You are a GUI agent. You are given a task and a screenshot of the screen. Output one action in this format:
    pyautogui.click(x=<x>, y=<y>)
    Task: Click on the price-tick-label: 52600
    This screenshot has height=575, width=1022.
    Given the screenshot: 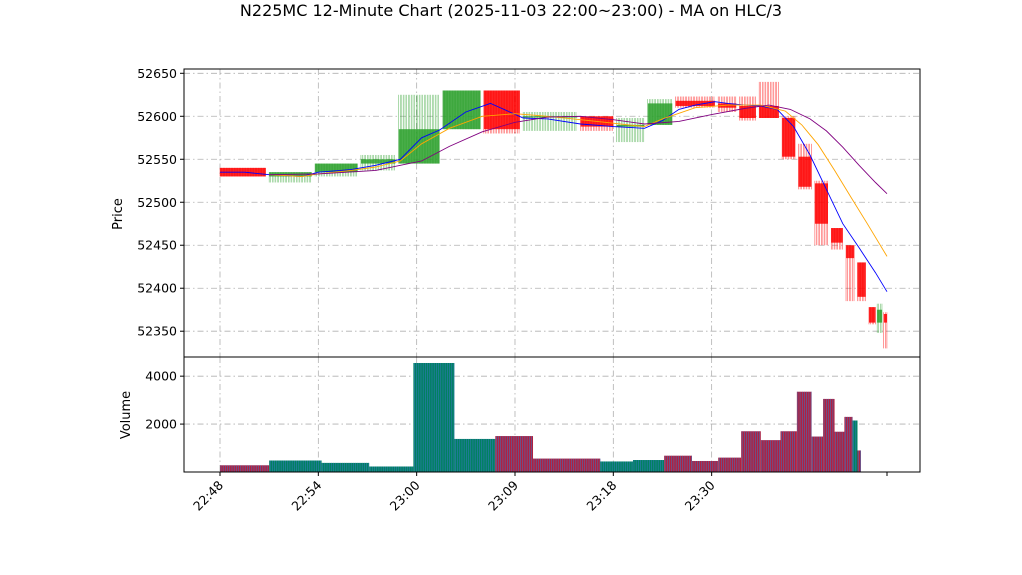 What is the action you would take?
    pyautogui.click(x=157, y=116)
    